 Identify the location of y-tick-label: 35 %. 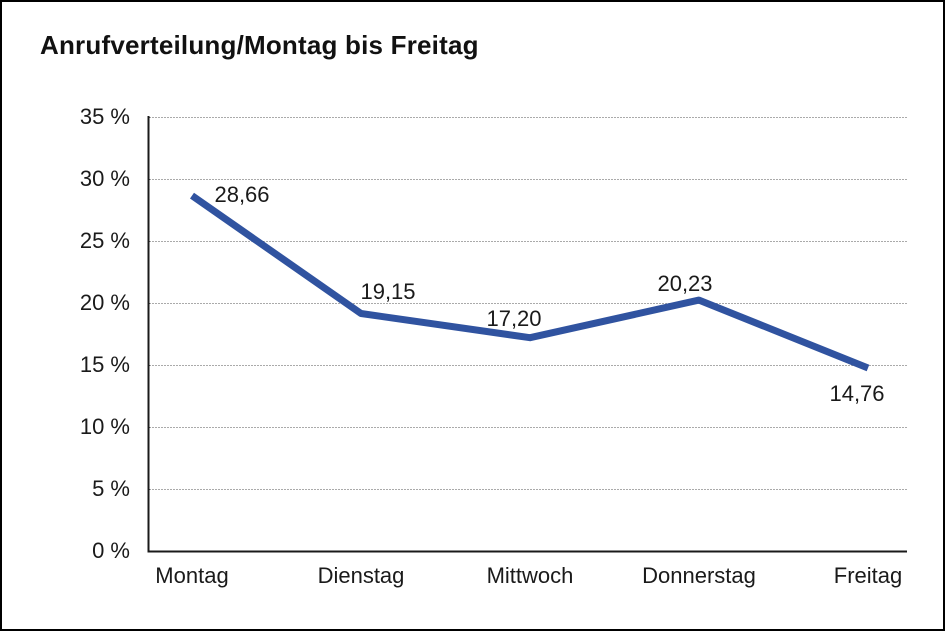
(104, 116).